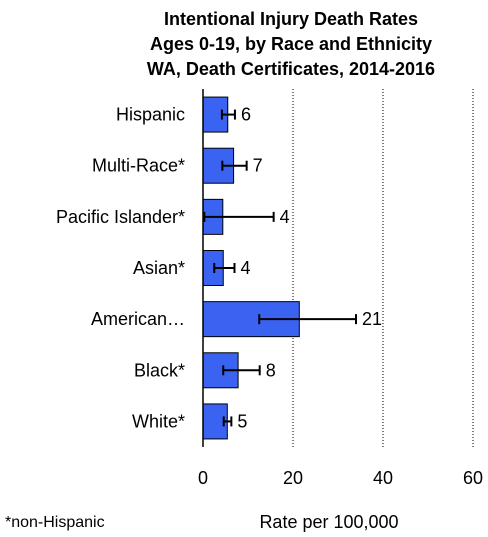 The width and height of the screenshot is (488, 537). What do you see at coordinates (158, 421) in the screenshot?
I see `category-label-6: White*` at bounding box center [158, 421].